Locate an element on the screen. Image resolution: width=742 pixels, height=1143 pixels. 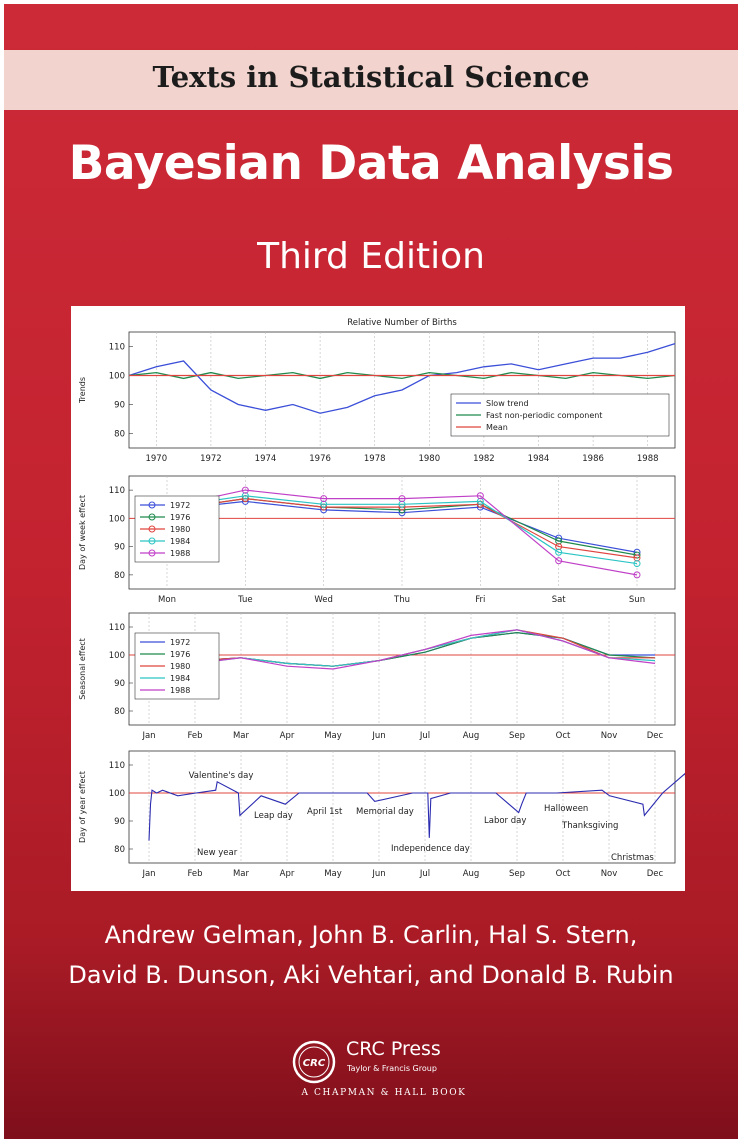
publisher-subtitle: Taylor & Francis Group is located at coordinates (392, 1068).